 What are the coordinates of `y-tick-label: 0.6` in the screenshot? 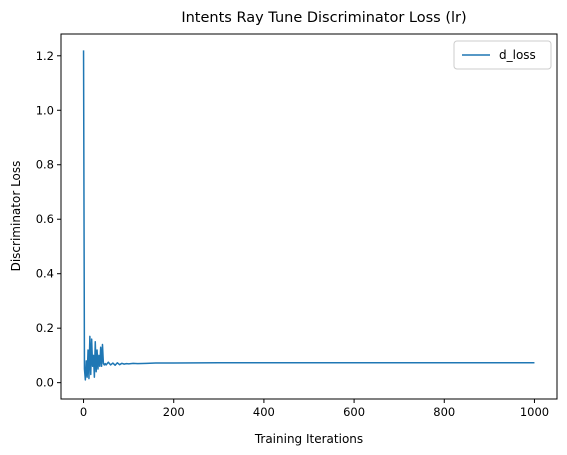 It's located at (45, 219).